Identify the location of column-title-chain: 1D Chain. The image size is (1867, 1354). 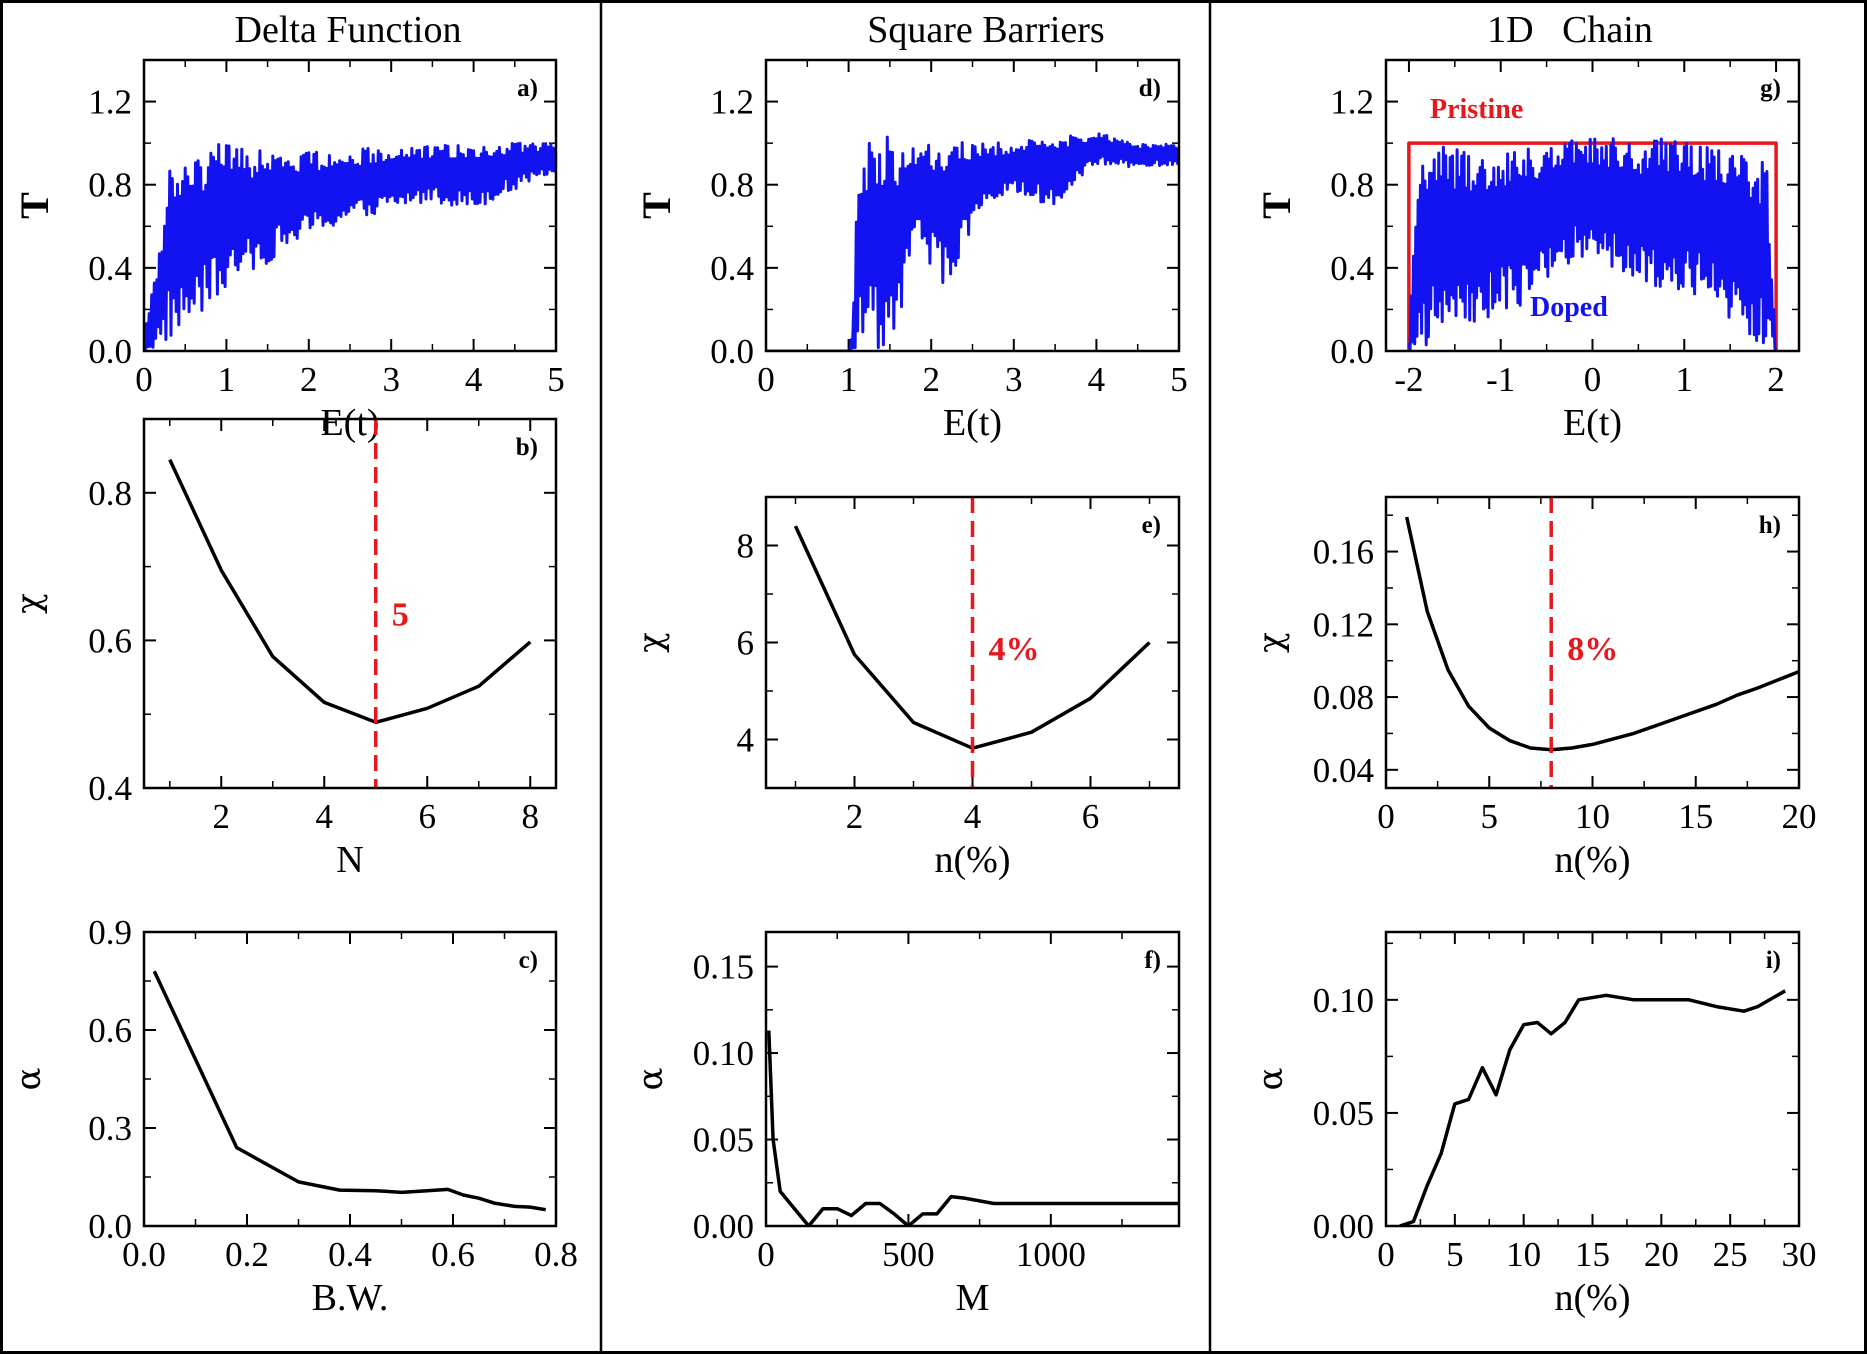
(1570, 30).